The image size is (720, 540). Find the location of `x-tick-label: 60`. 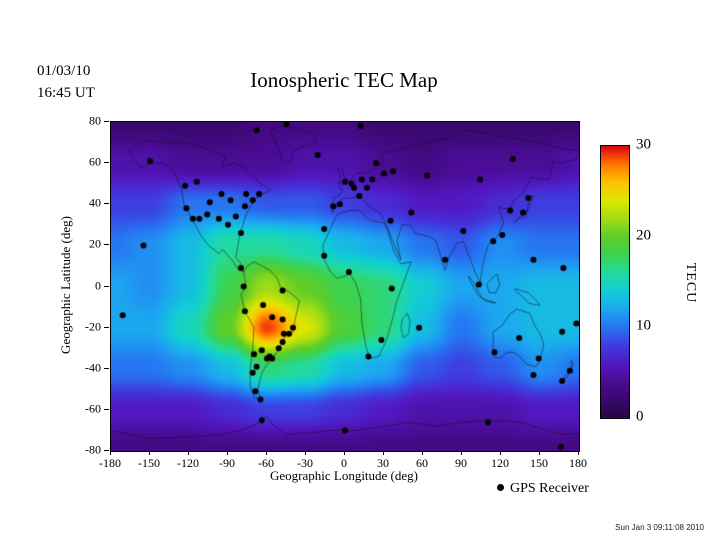

x-tick-label: 60 is located at coordinates (422, 463).